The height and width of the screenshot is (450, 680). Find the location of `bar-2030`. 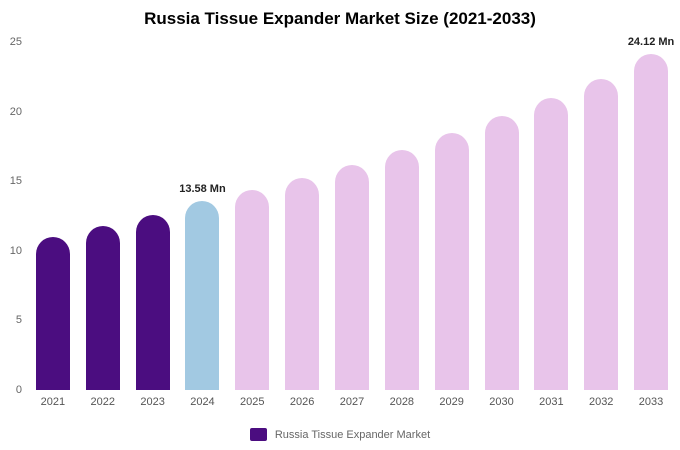

bar-2030 is located at coordinates (501, 253).